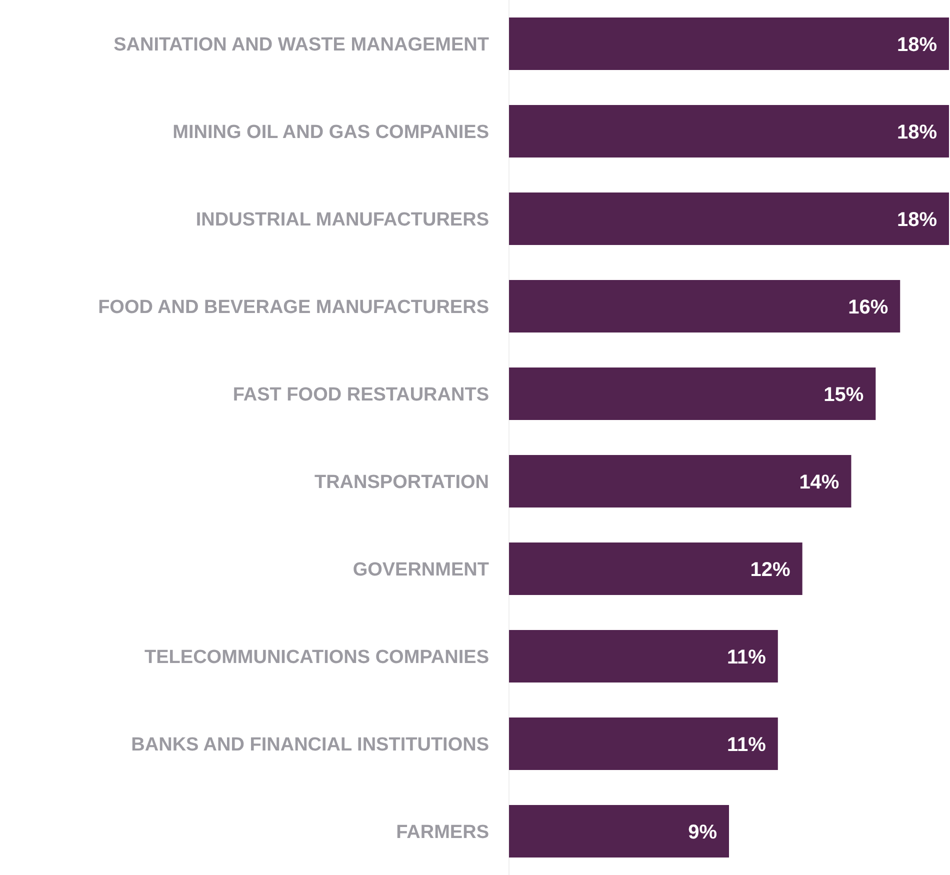  I want to click on data-label: 12%, so click(770, 569).